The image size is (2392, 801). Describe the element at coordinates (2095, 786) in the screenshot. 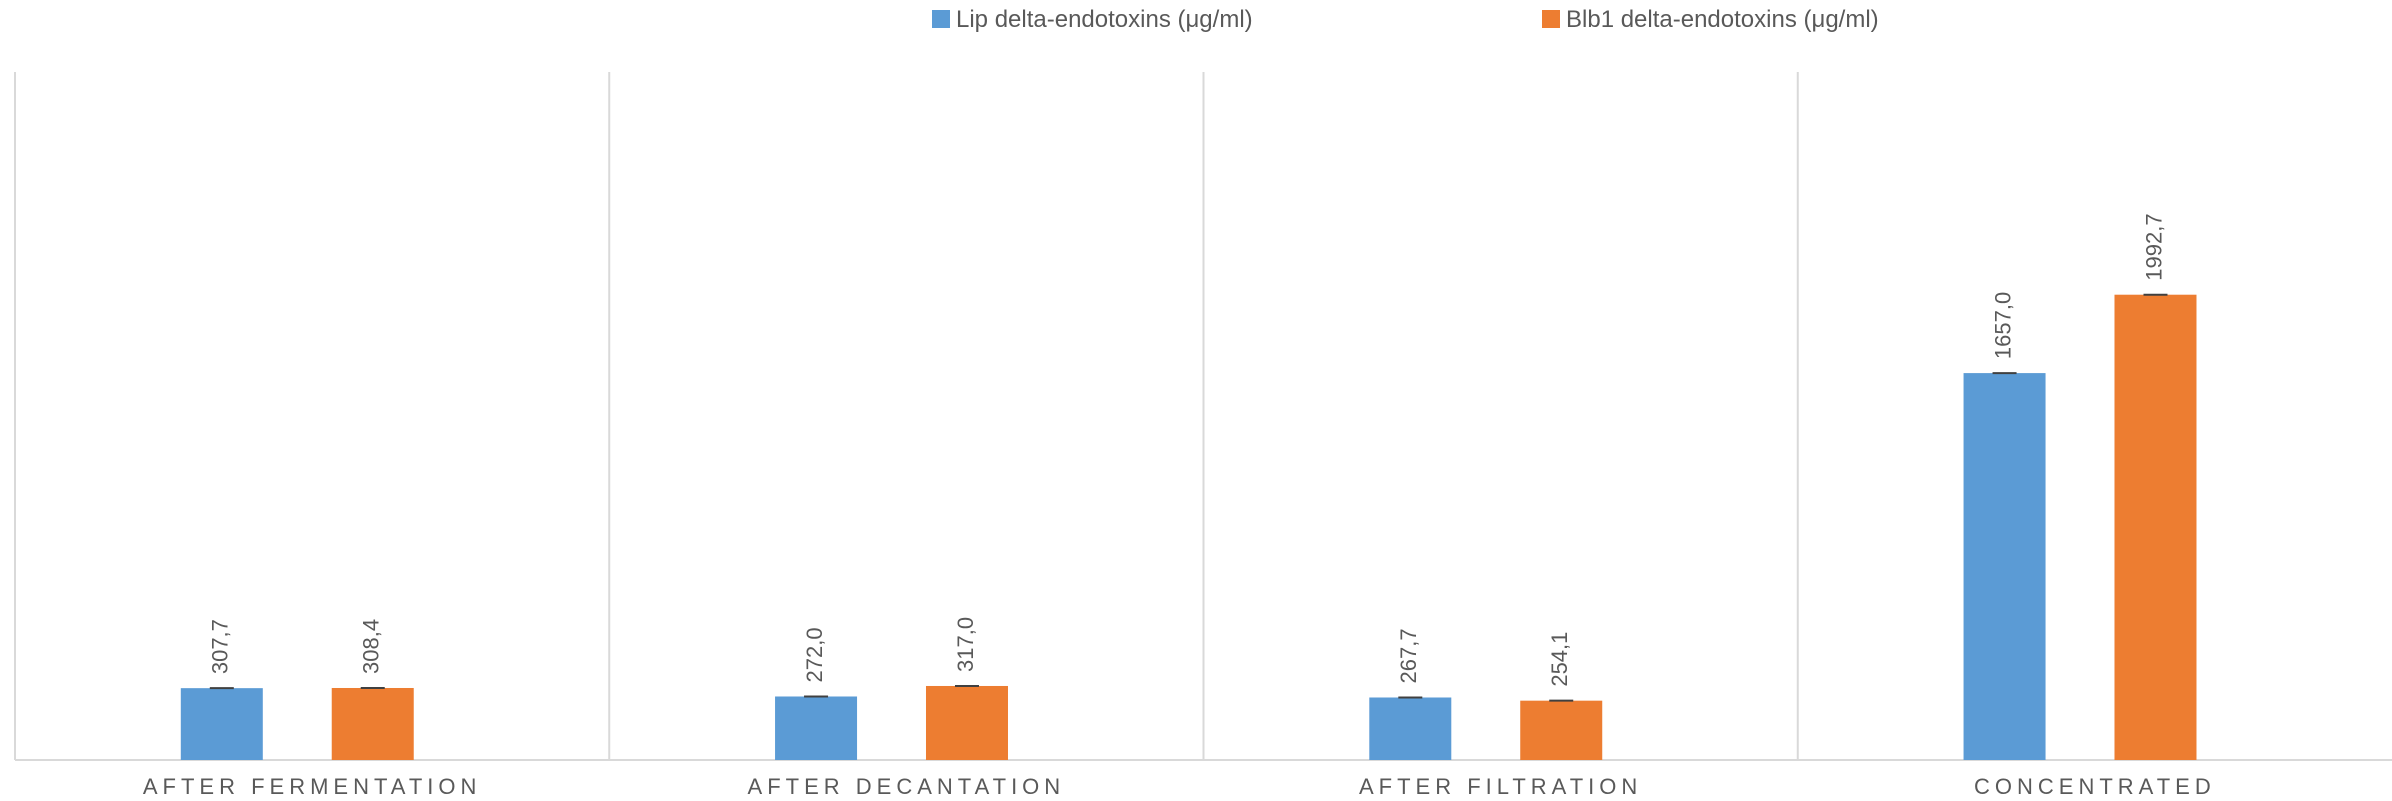

I see `x-tick-label: CONCENTRATED` at that location.